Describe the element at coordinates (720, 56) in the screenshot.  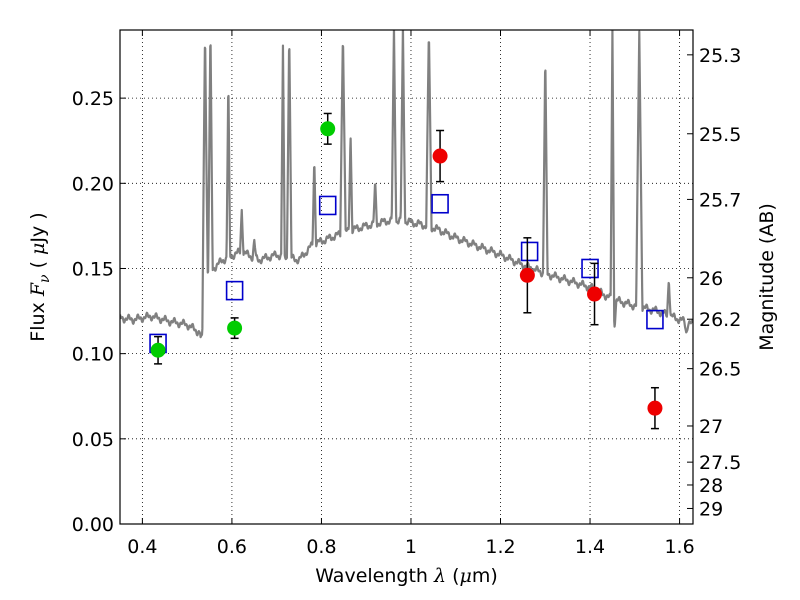
I see `right-tick-label: 25.3` at that location.